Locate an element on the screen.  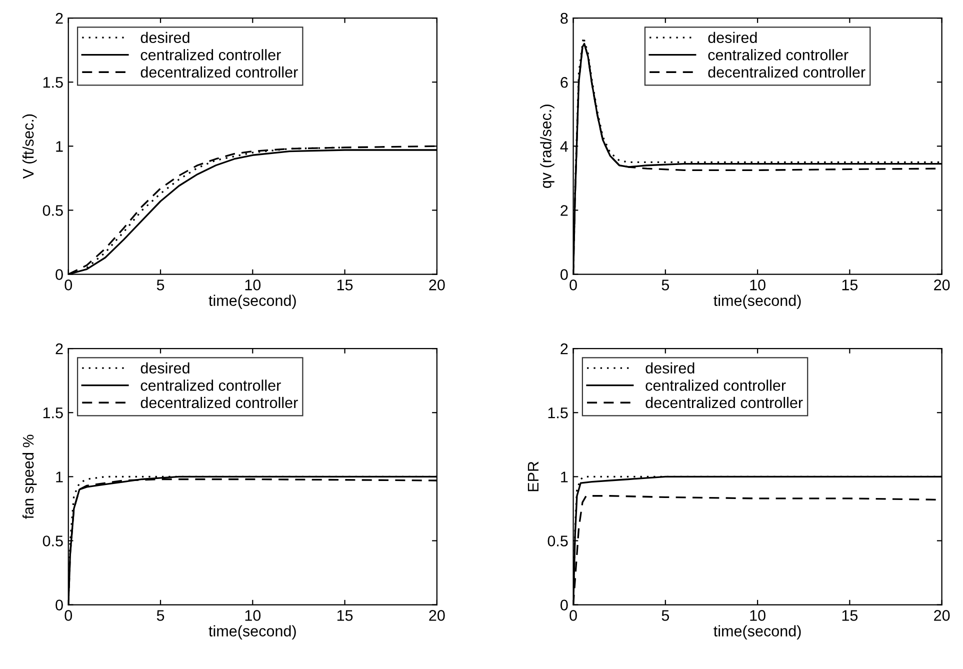
y-axis-title: fan speed % is located at coordinates (29, 476).